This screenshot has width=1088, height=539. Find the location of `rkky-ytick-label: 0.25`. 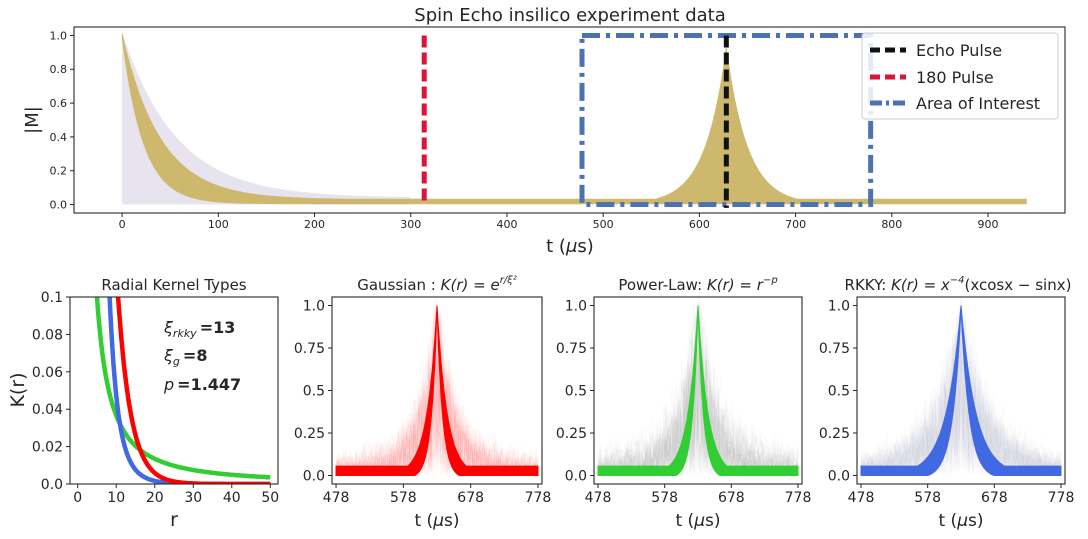

rkky-ytick-label: 0.25 is located at coordinates (834, 434).